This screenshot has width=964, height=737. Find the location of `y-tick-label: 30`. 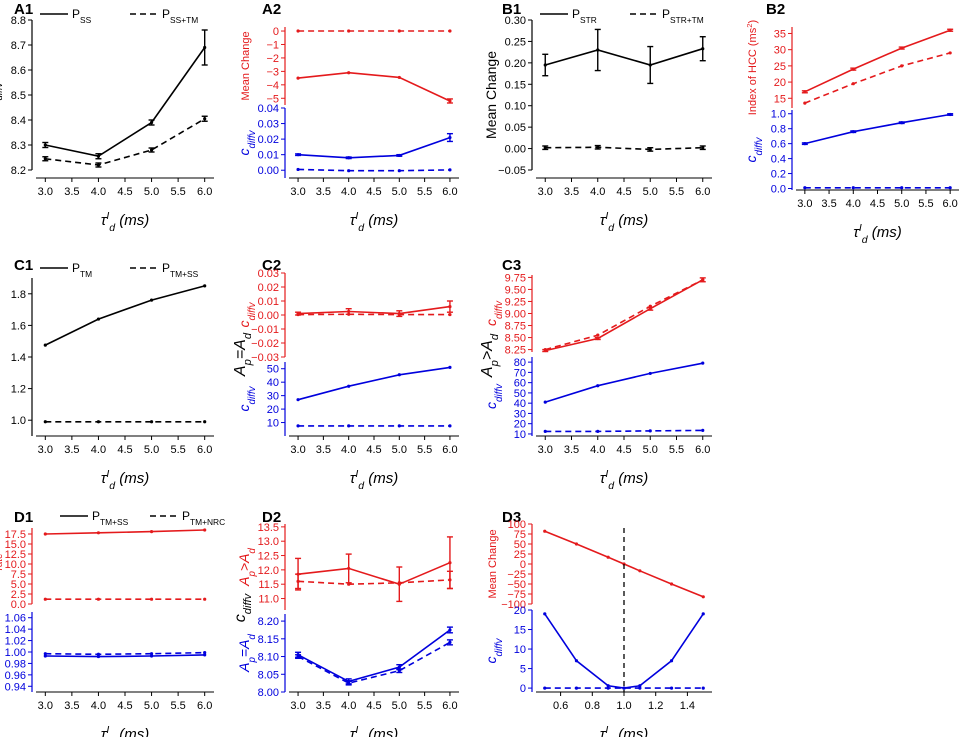

y-tick-label: 30 is located at coordinates (780, 51).